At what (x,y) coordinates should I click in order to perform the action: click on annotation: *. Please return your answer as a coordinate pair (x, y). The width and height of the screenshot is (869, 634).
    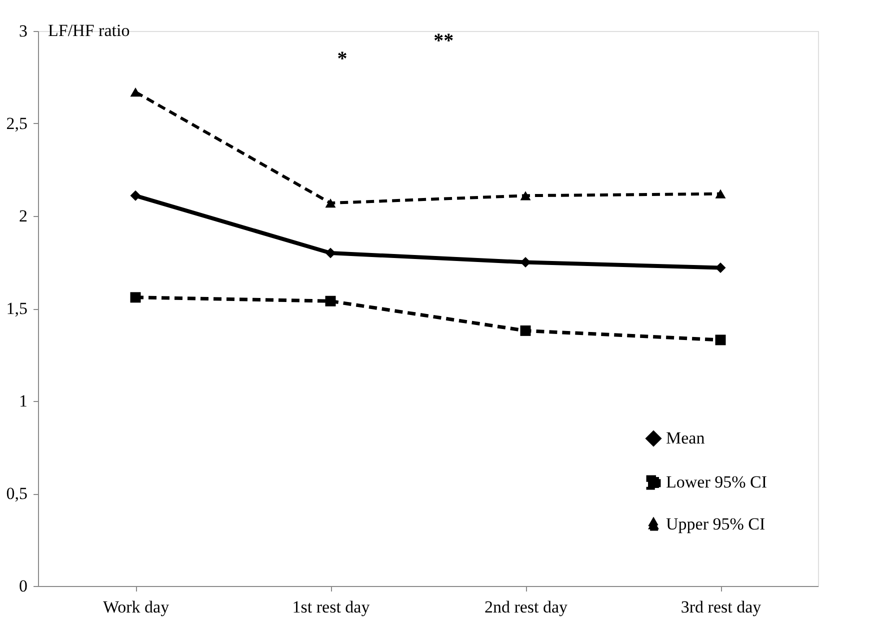
    Looking at the image, I should click on (342, 59).